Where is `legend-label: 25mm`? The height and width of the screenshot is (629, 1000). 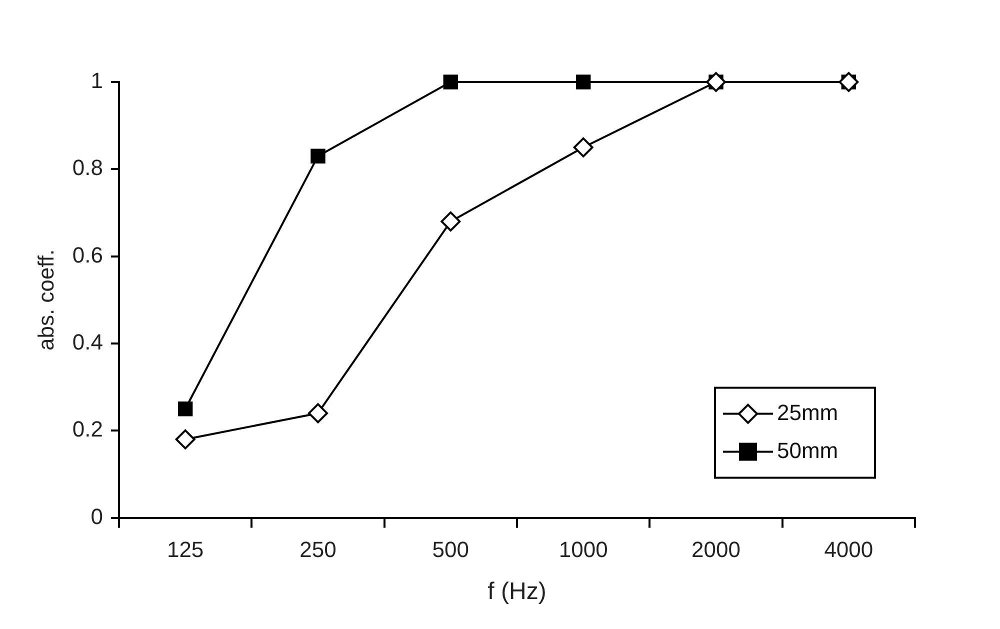 legend-label: 25mm is located at coordinates (807, 412).